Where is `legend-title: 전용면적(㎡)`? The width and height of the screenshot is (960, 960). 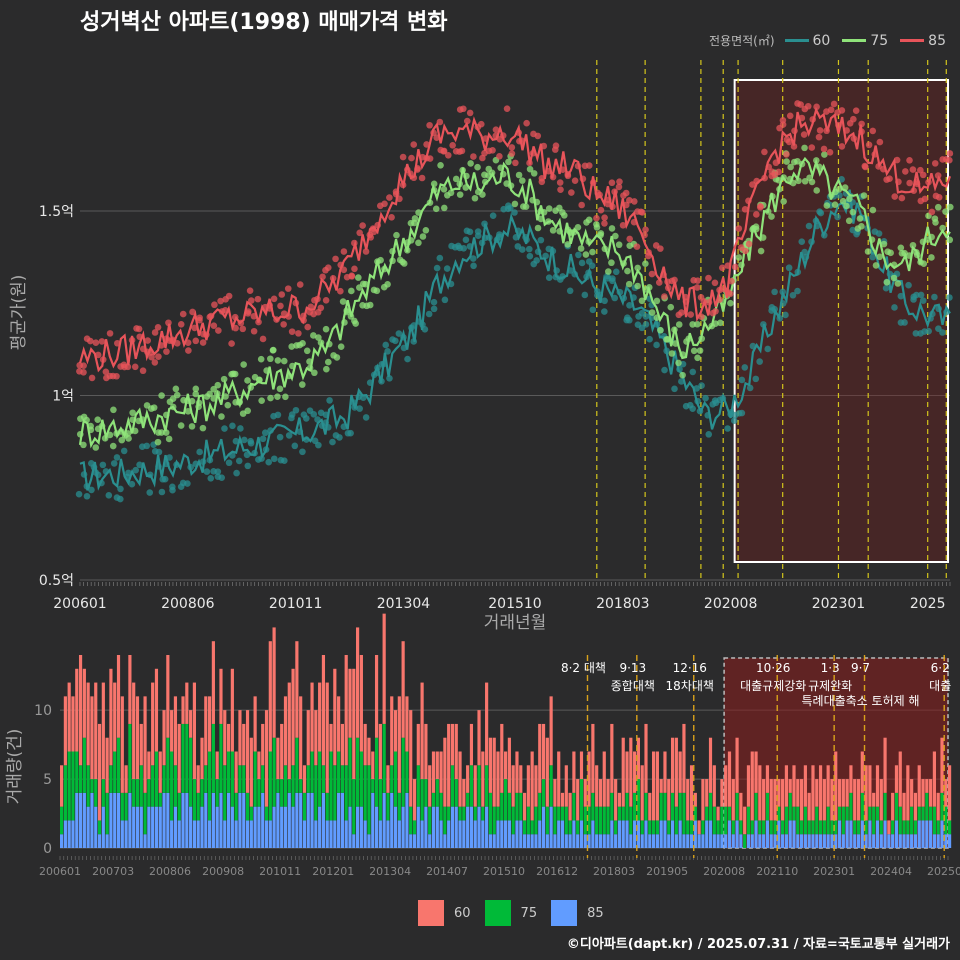 legend-title: 전용면적(㎡) is located at coordinates (741, 41).